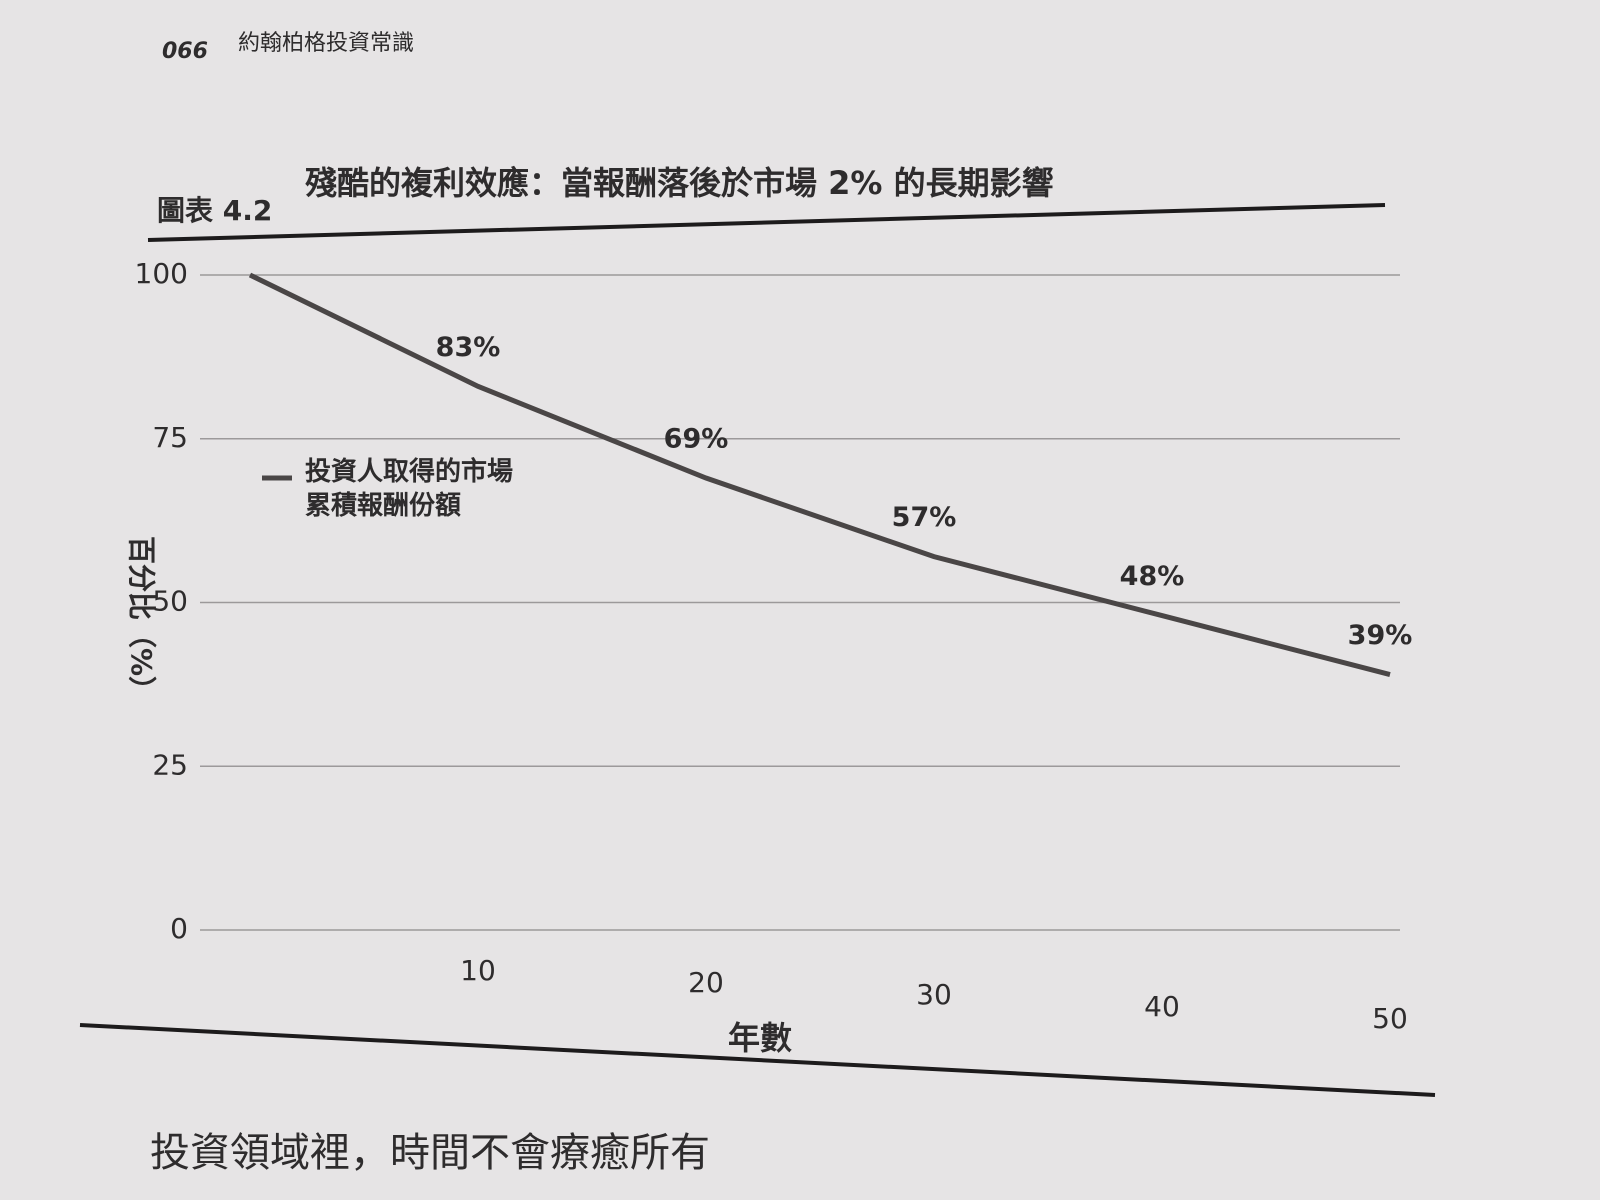 The height and width of the screenshot is (1200, 1600). Describe the element at coordinates (161, 273) in the screenshot. I see `y-tick-label: 100` at that location.